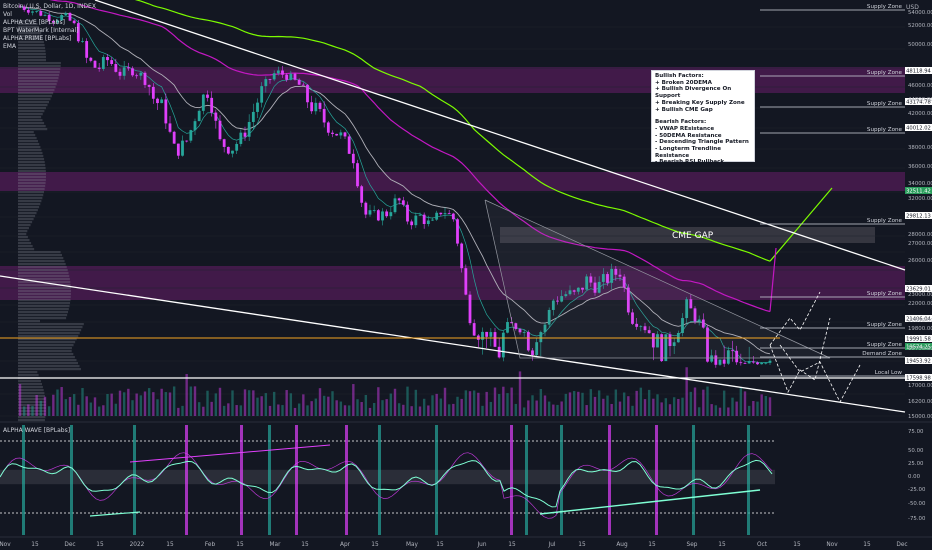  I want to click on ema-200-extension, so click(801, 224).